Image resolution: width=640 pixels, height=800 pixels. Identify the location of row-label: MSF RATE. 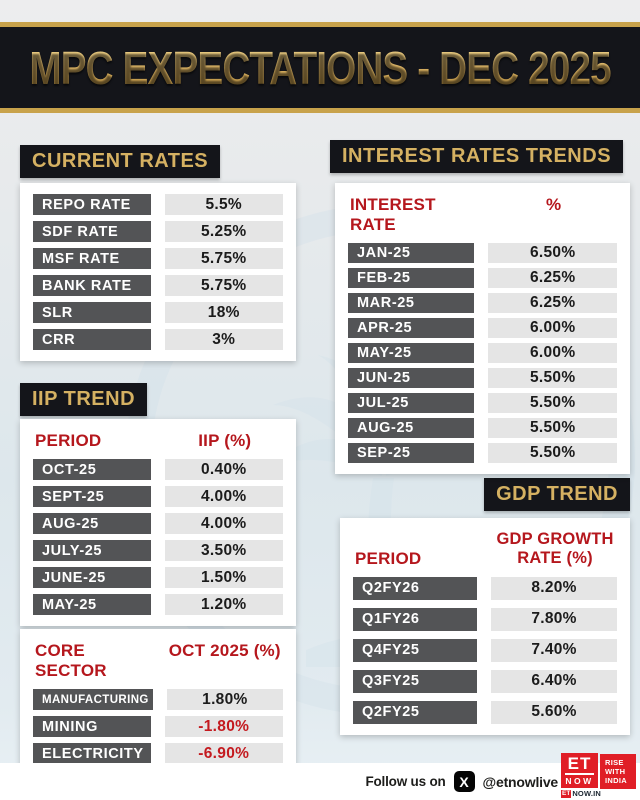
(92, 258).